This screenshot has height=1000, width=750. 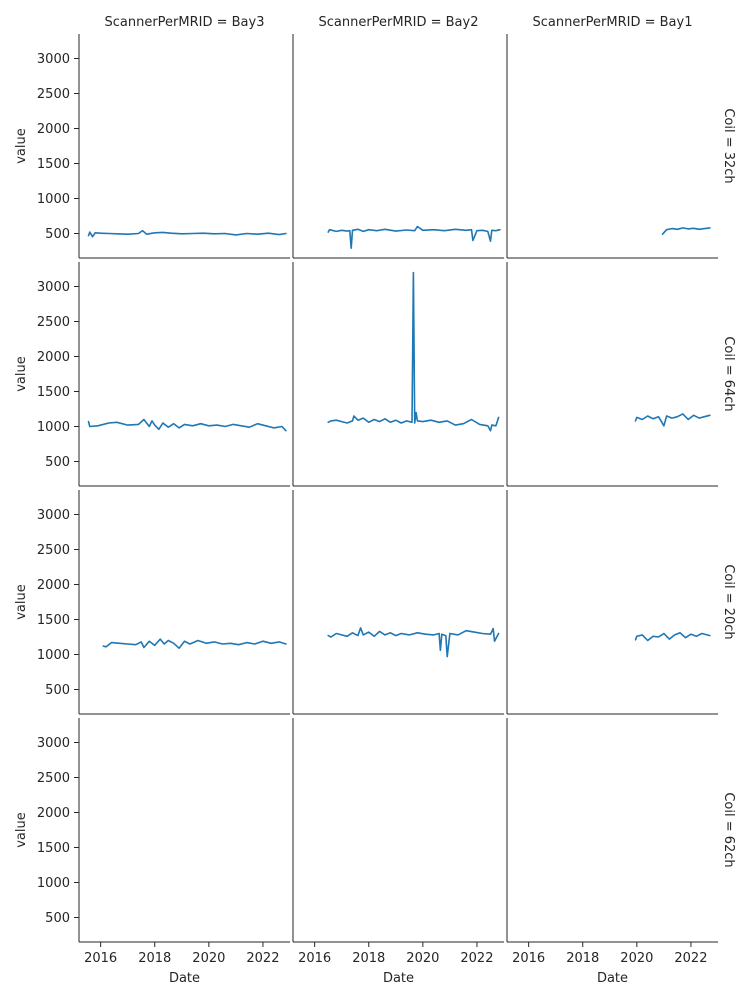 What do you see at coordinates (413, 351) in the screenshot?
I see `series-line-64ch-Bay2` at bounding box center [413, 351].